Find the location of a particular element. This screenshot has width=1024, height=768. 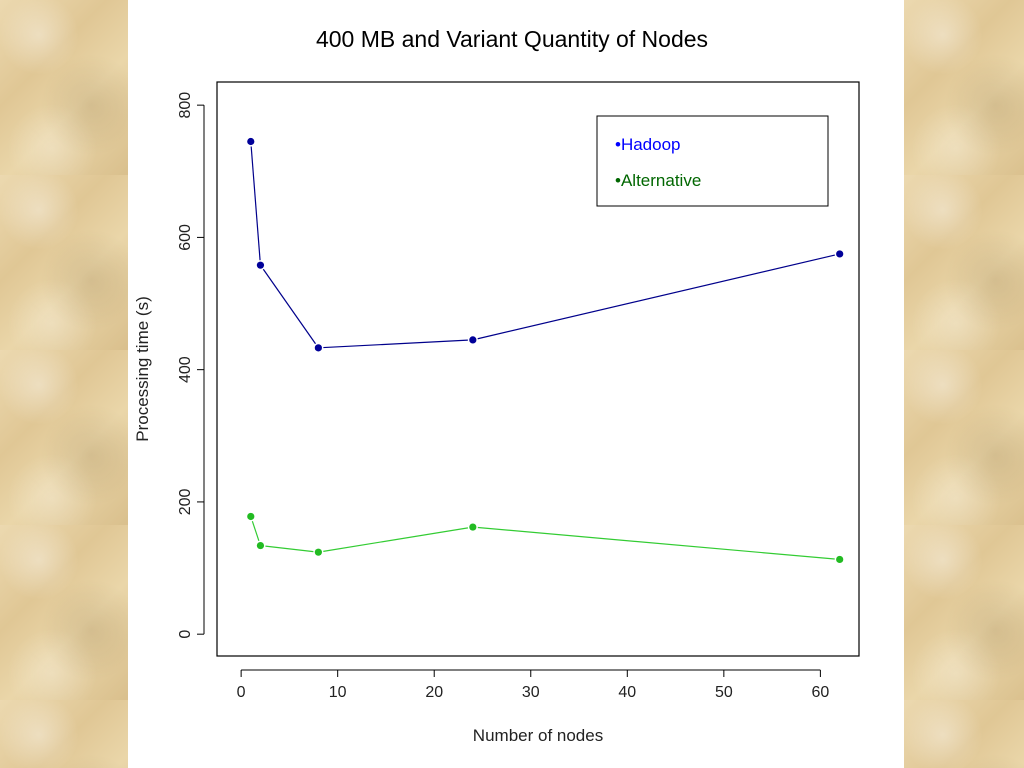

parchment-background-left is located at coordinates (64, 384).